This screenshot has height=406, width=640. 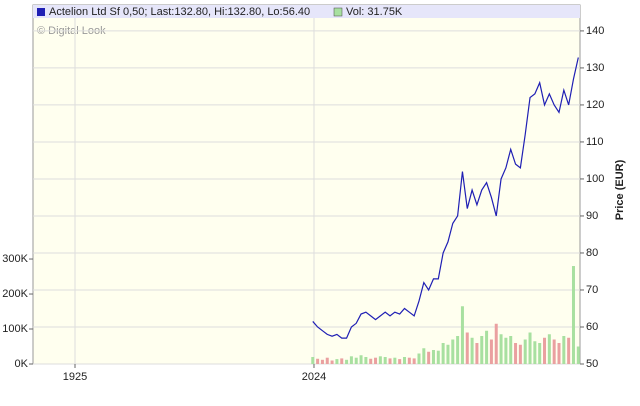 What do you see at coordinates (15, 329) in the screenshot?
I see `y2-tick-label: 100K` at bounding box center [15, 329].